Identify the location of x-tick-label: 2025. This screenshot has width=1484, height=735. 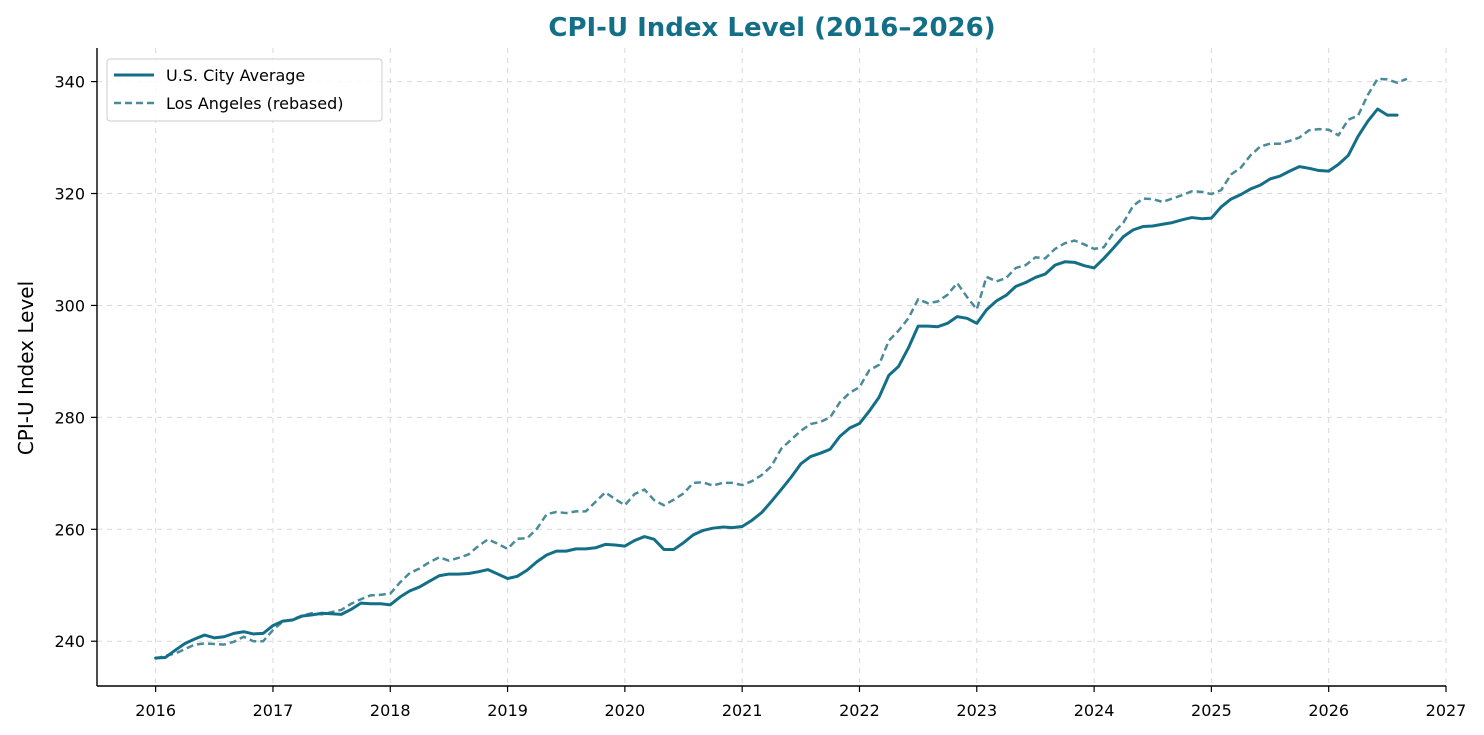
(1211, 710).